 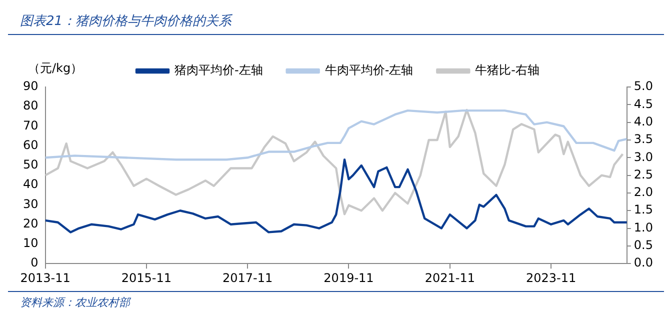 I want to click on y-tick-label: 90, so click(x=30, y=86).